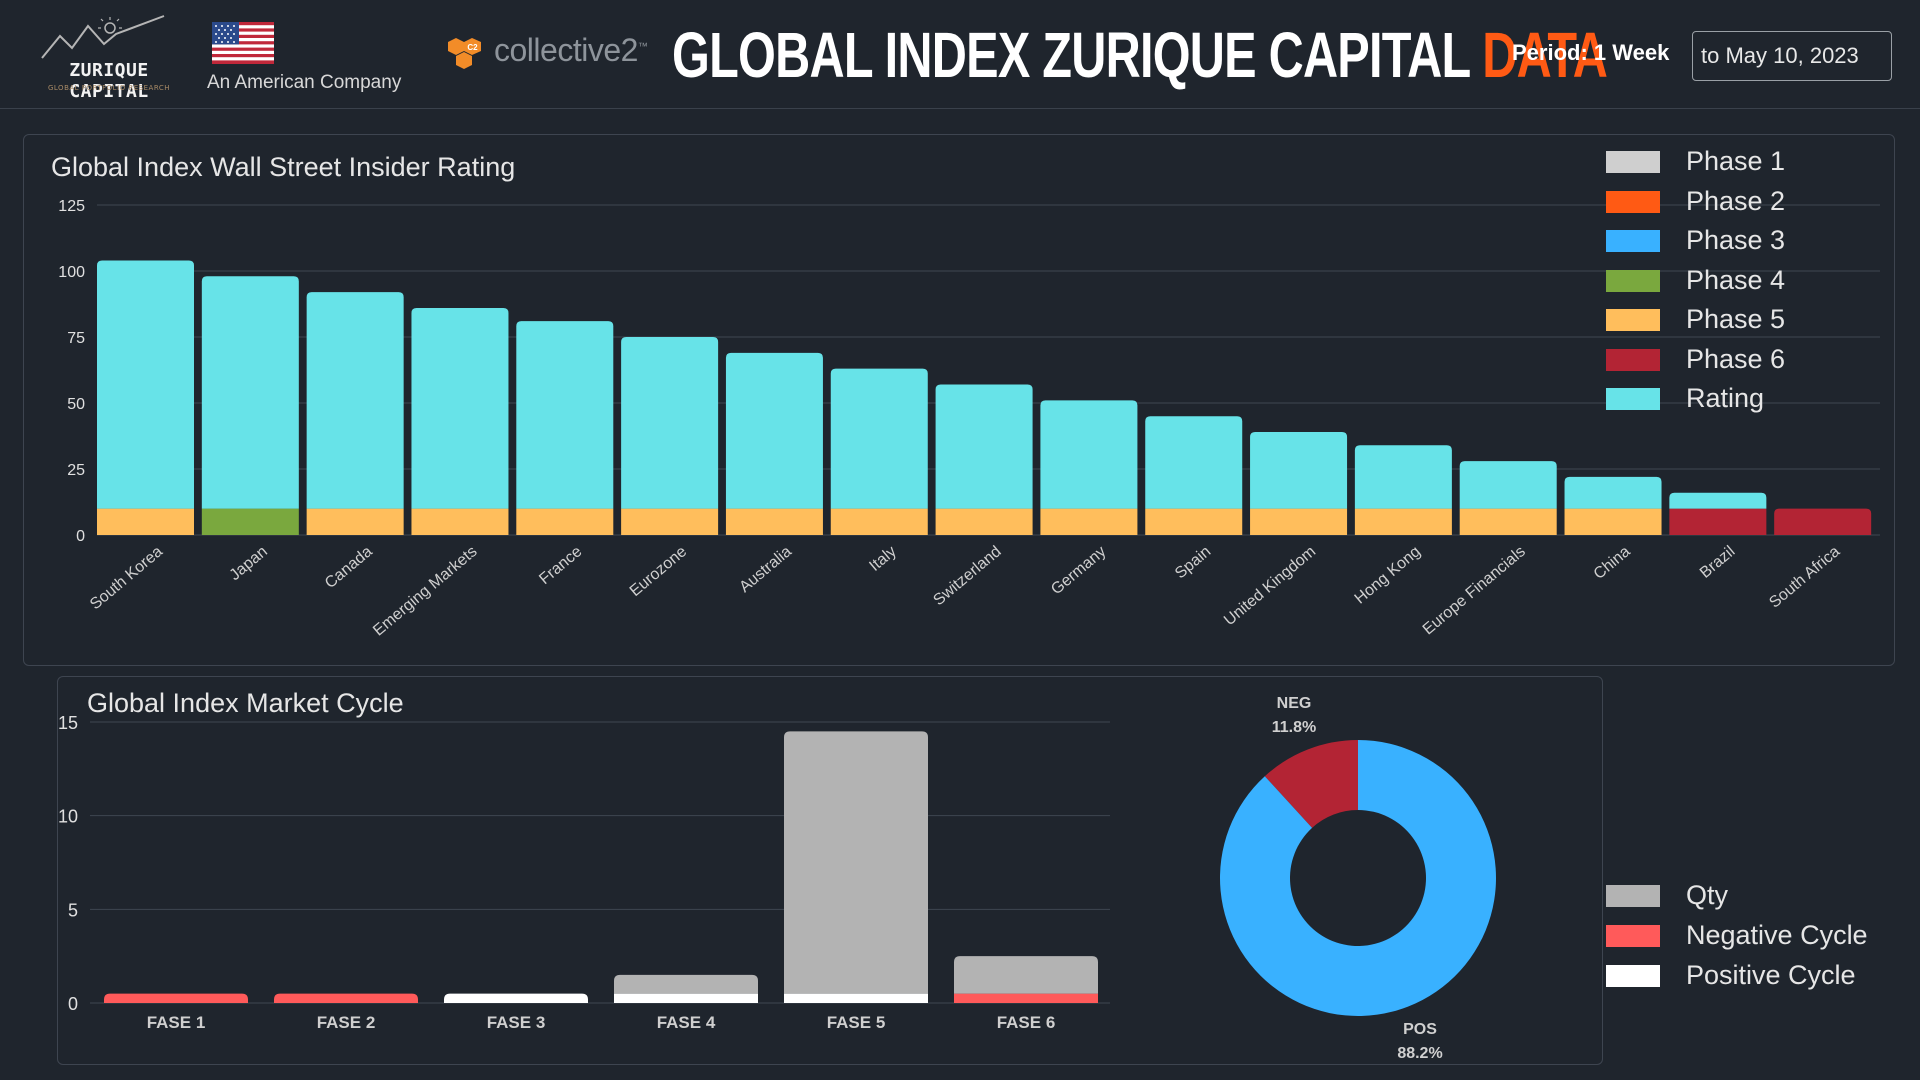 Image resolution: width=1920 pixels, height=1080 pixels. What do you see at coordinates (108, 88) in the screenshot?
I see `logo-tagline: GLOBAL PORTFOLIO RESEARCH` at bounding box center [108, 88].